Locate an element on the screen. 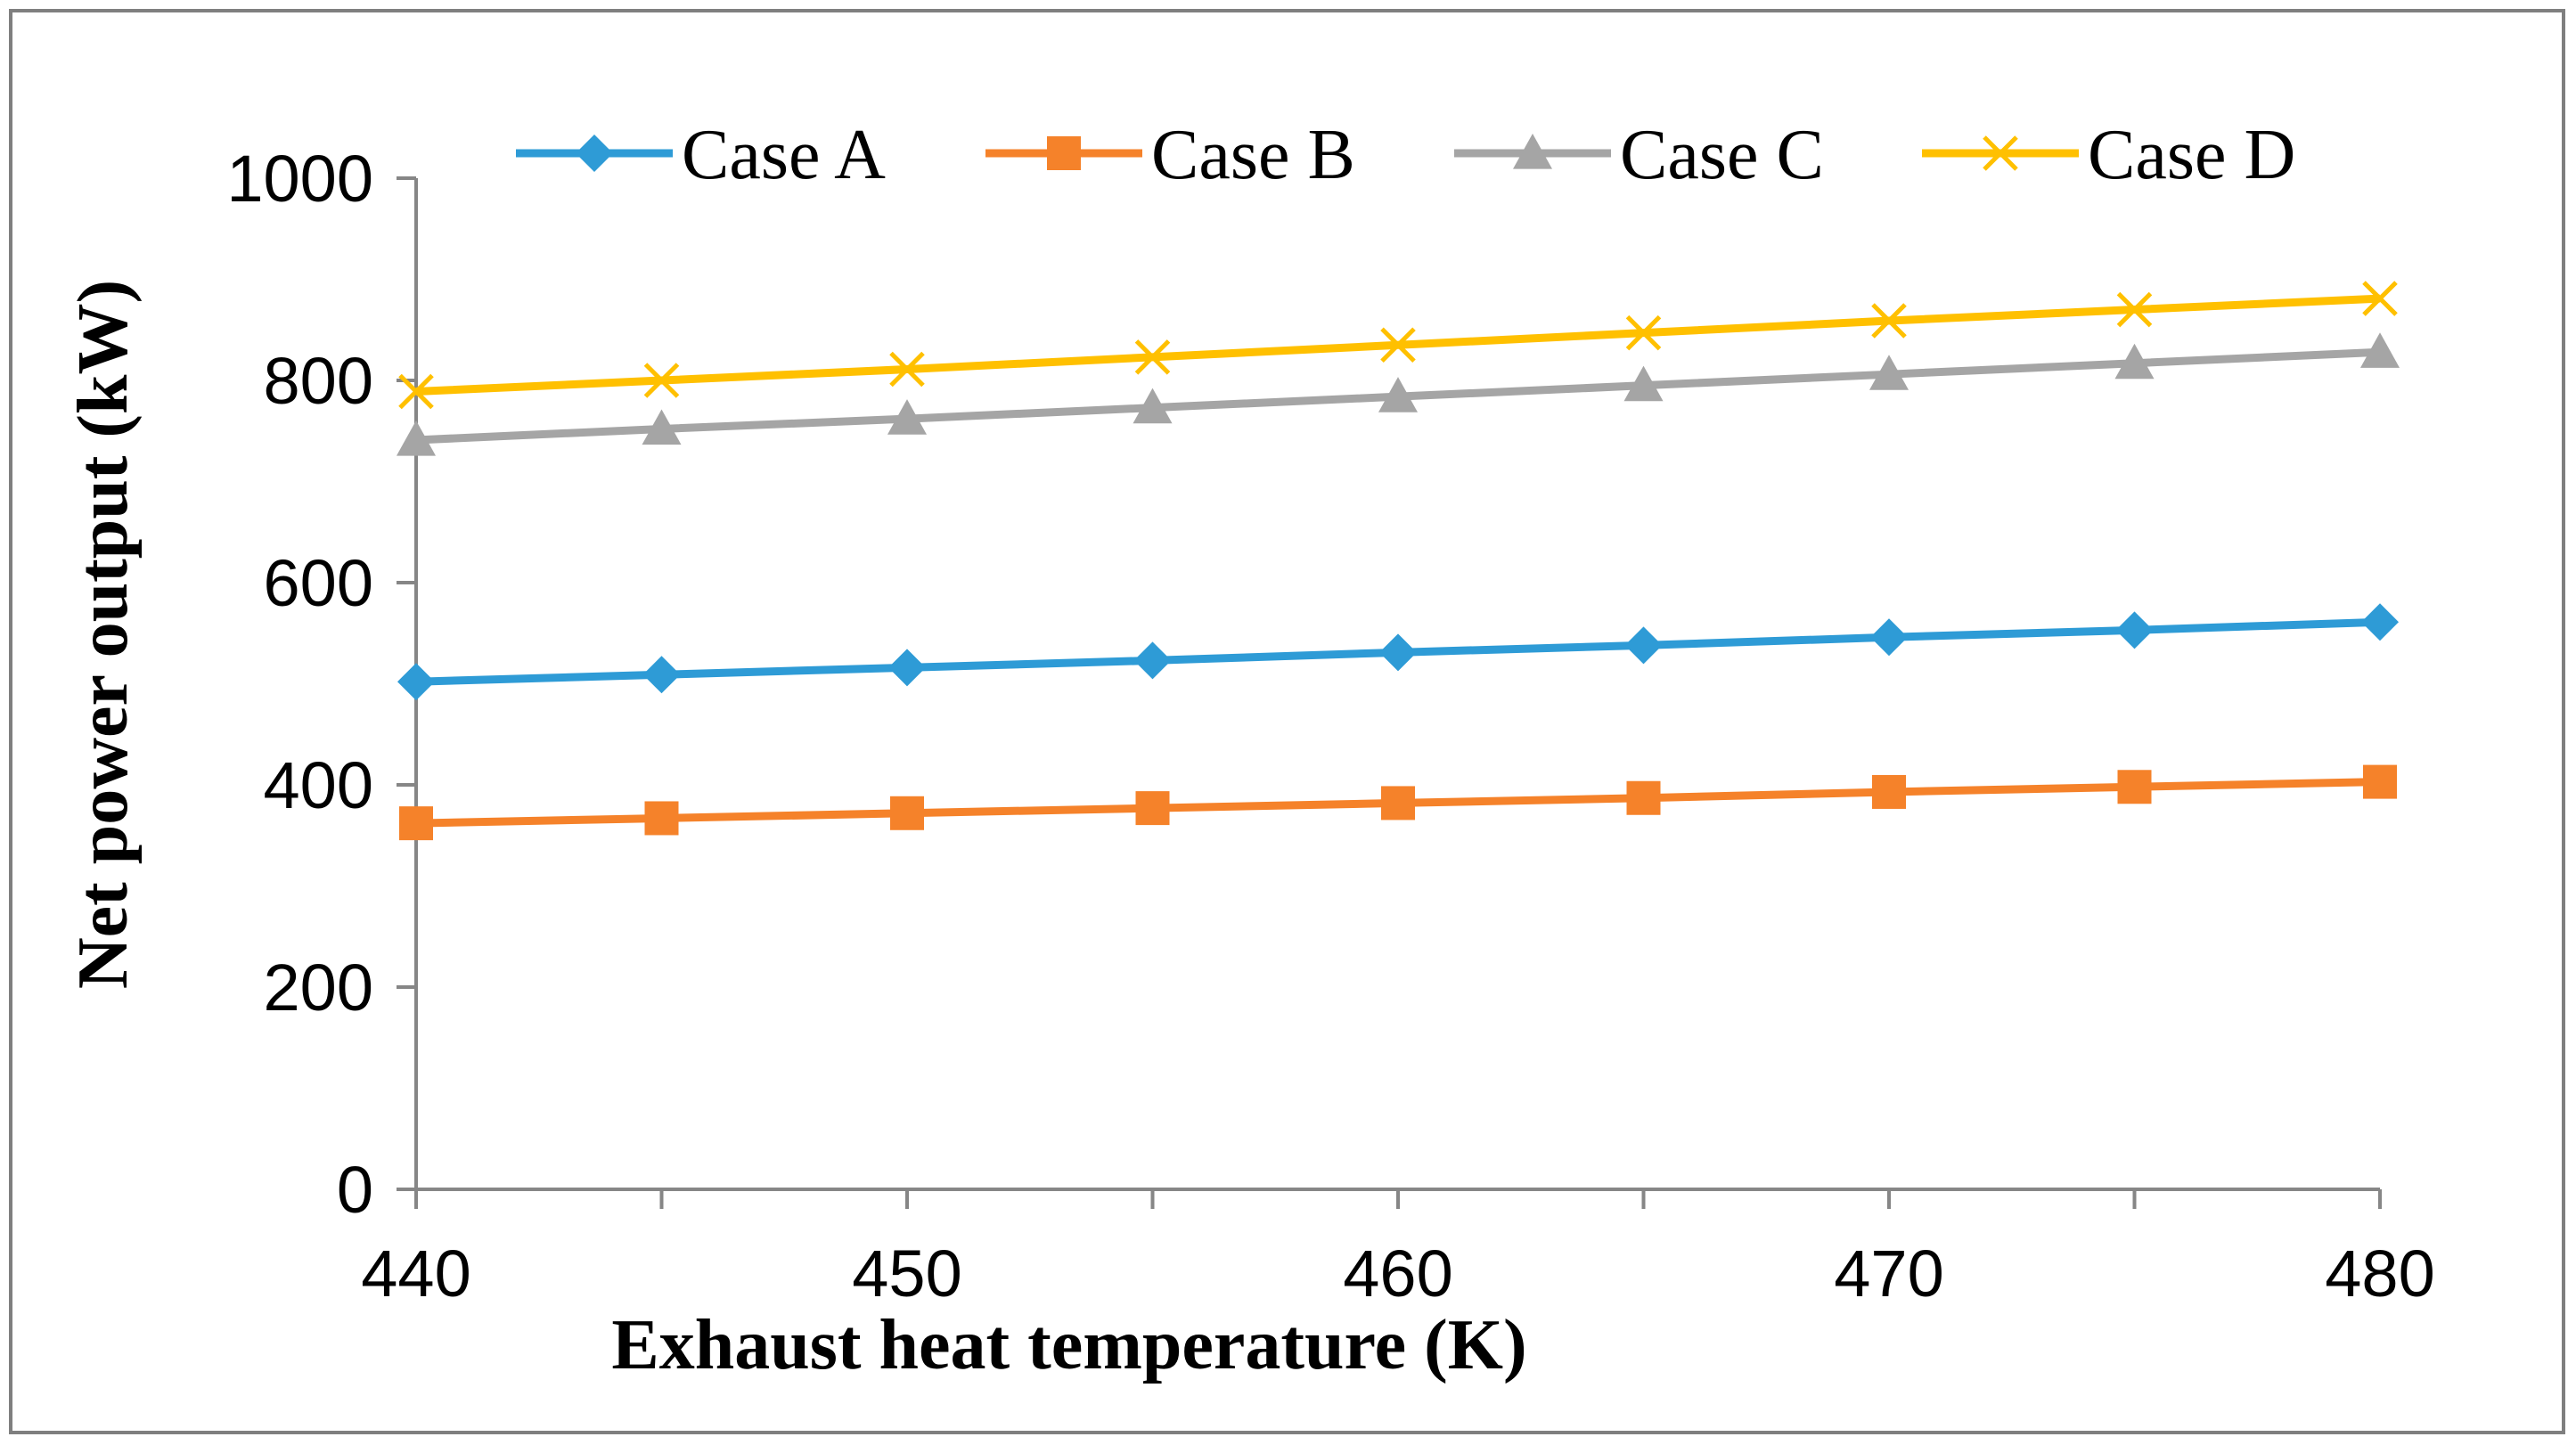  legend-label-case-a: Case A is located at coordinates (784, 155).